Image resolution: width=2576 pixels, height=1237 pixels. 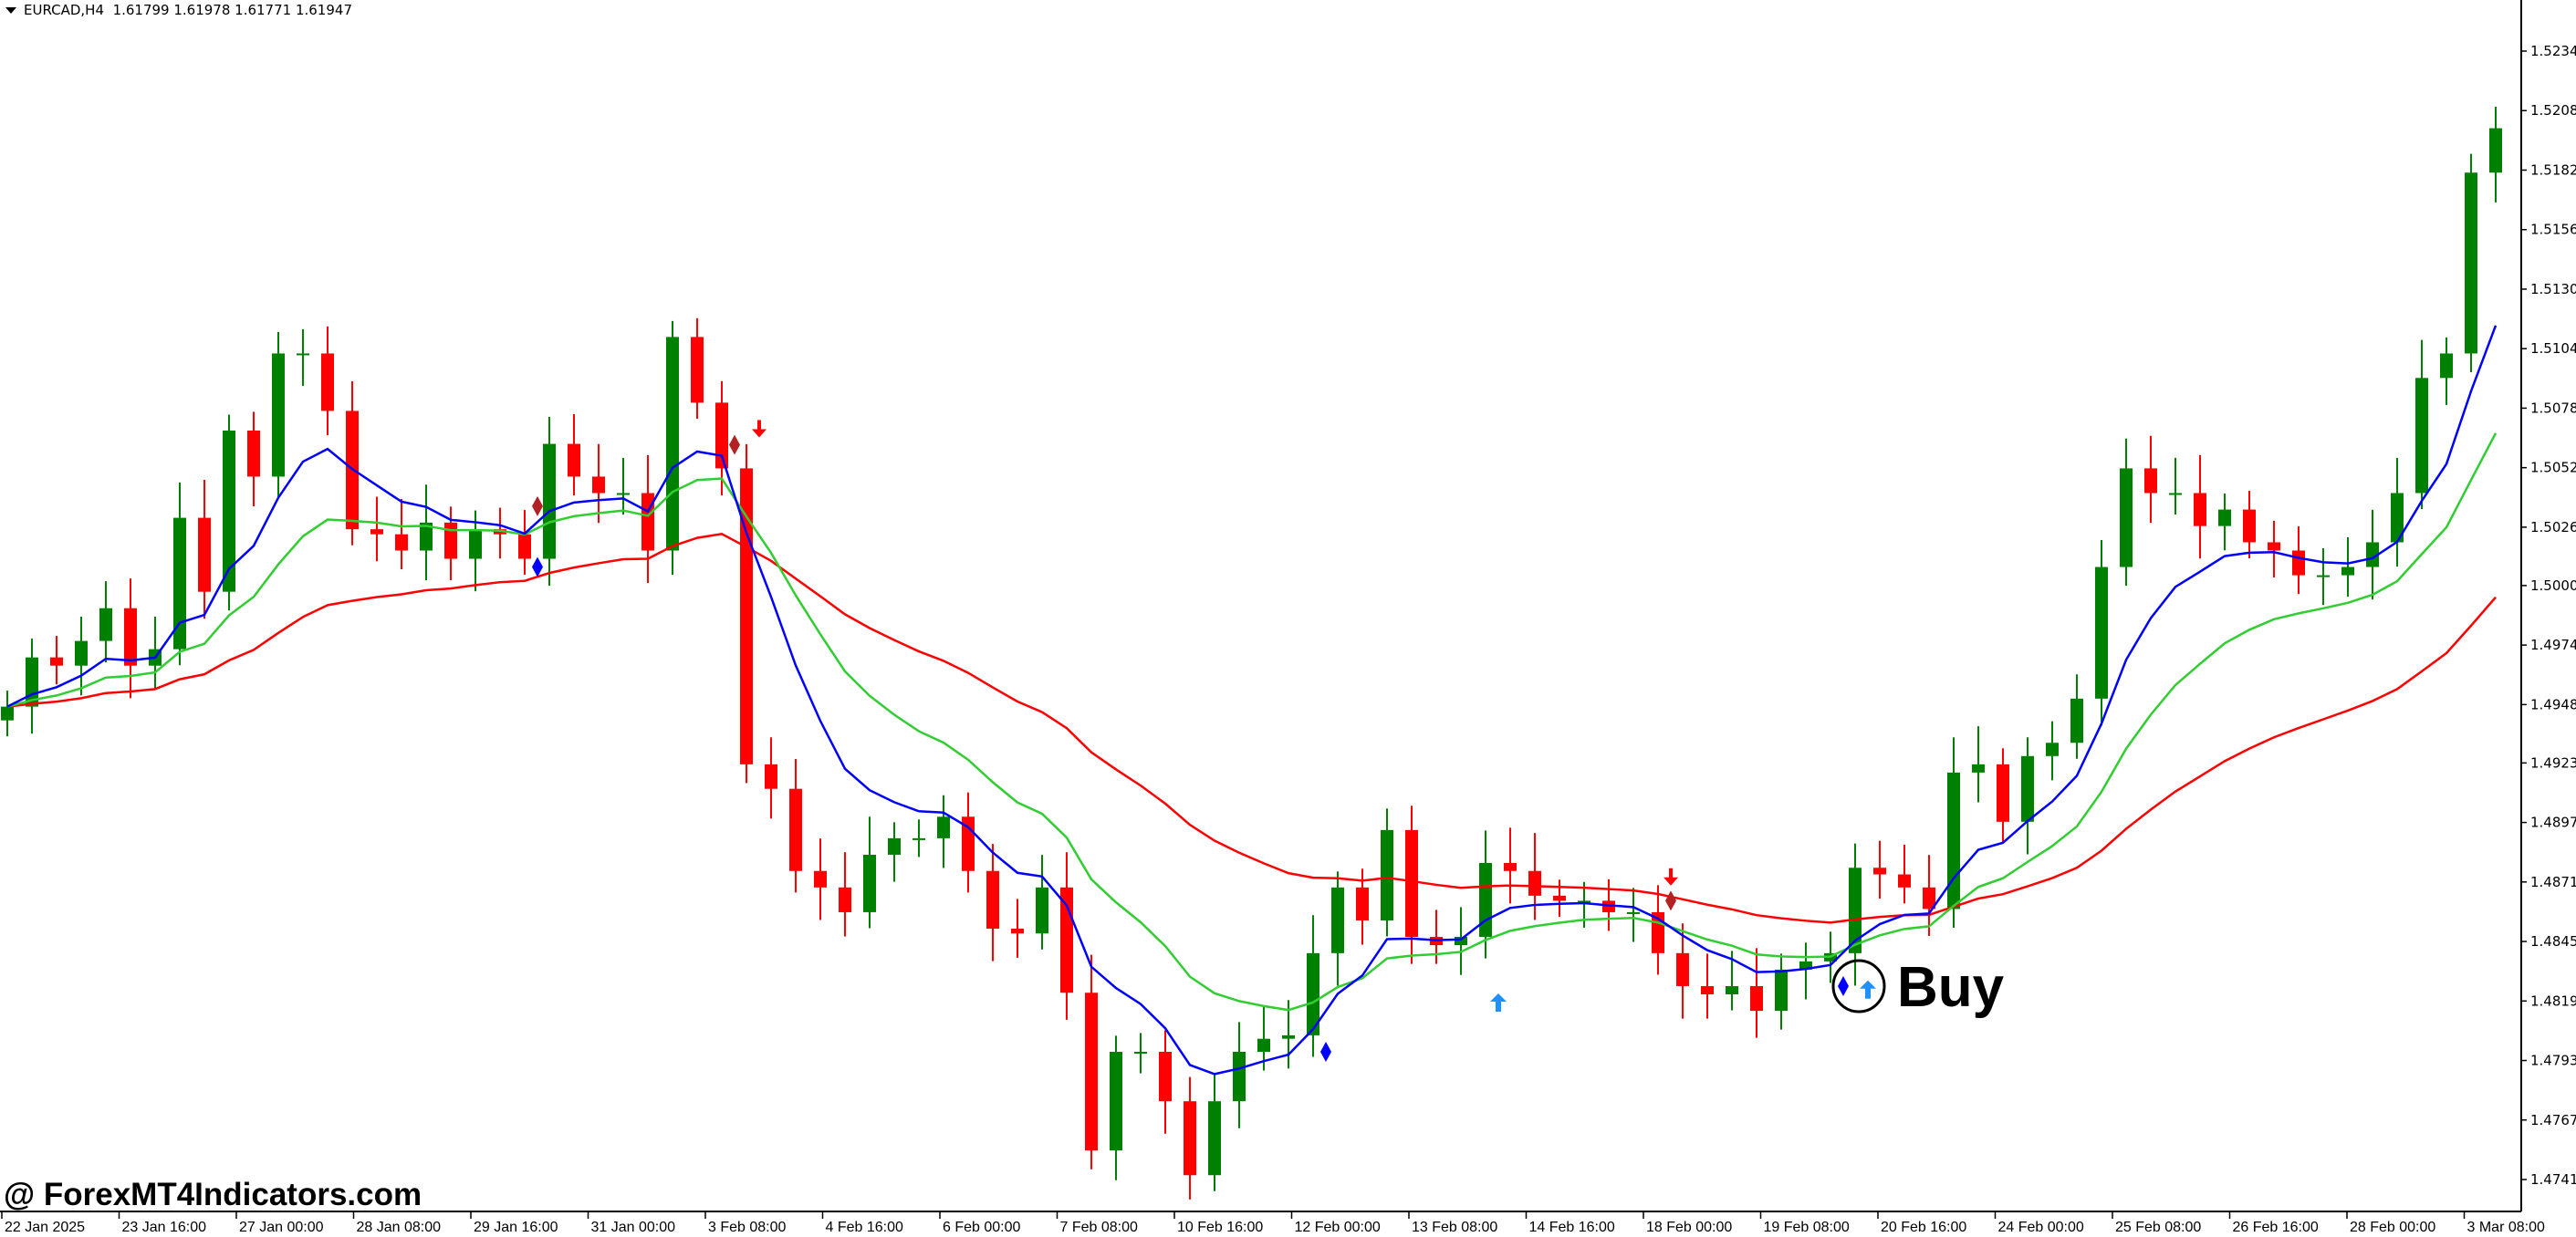 What do you see at coordinates (2553, 1120) in the screenshot?
I see `price-tick-label: 1.47670` at bounding box center [2553, 1120].